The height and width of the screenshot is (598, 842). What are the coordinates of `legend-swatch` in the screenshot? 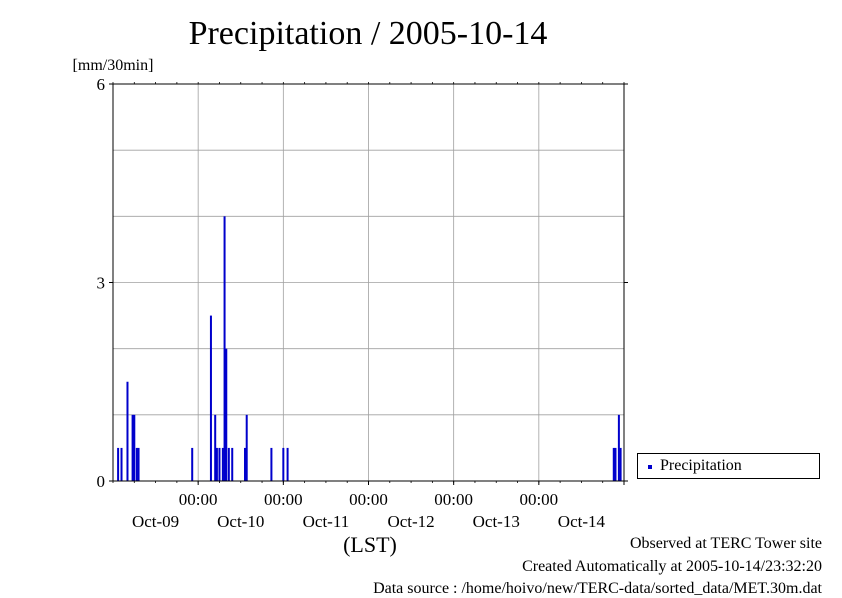 It's located at (650, 467).